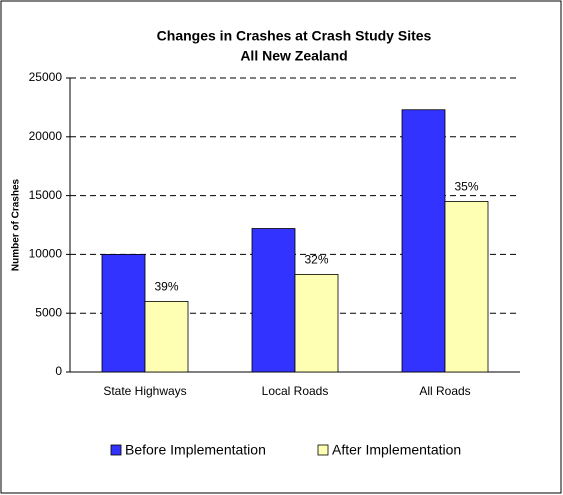 The image size is (563, 495). What do you see at coordinates (58, 371) in the screenshot?
I see `y-tick-label: 0` at bounding box center [58, 371].